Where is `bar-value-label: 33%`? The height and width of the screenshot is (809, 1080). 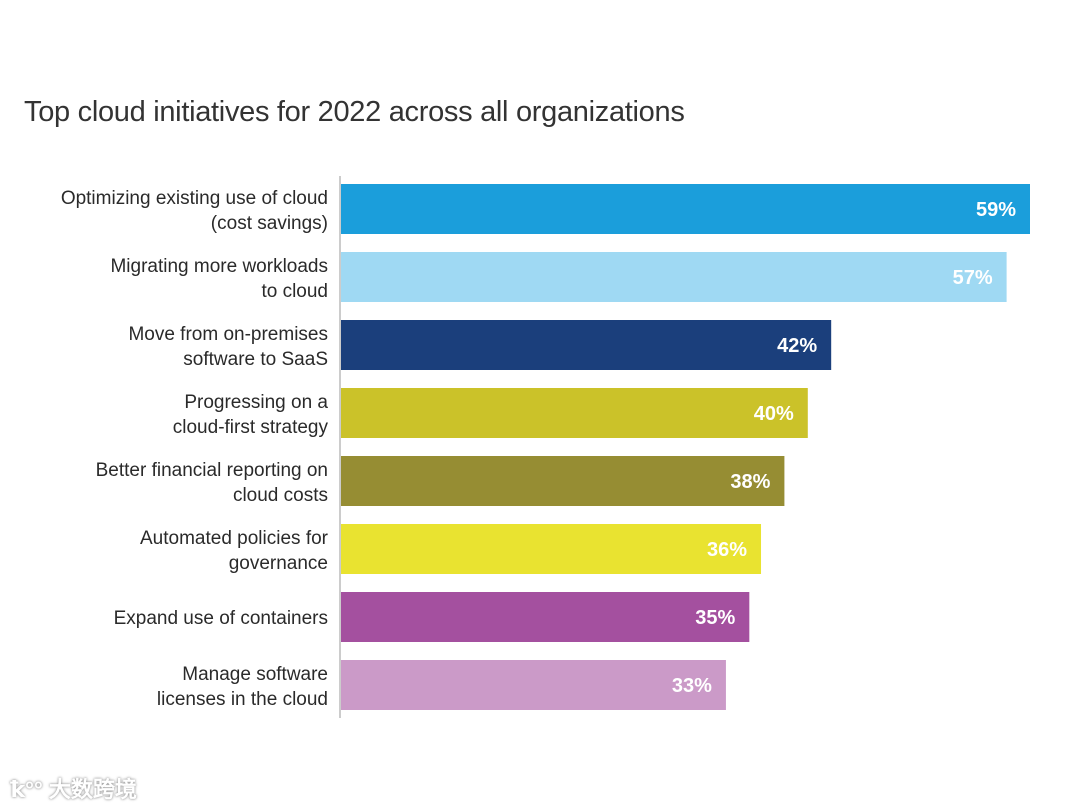
bar-value-label: 33% is located at coordinates (692, 686).